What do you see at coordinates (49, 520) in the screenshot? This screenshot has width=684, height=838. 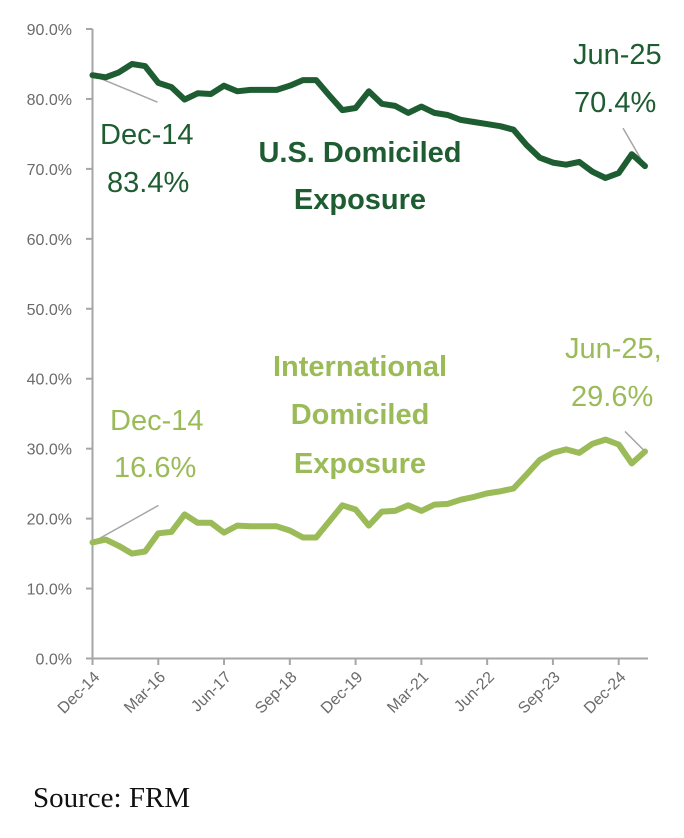 I see `y-tick-label: 20.0%` at bounding box center [49, 520].